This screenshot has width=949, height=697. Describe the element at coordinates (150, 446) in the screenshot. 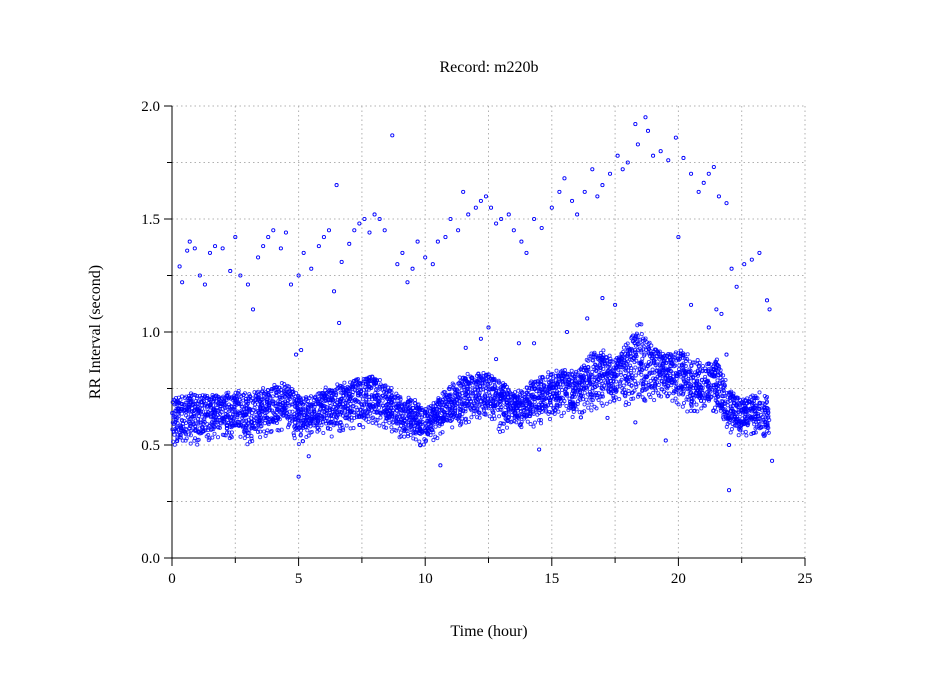

I see `y-tick-label: 0.5` at that location.